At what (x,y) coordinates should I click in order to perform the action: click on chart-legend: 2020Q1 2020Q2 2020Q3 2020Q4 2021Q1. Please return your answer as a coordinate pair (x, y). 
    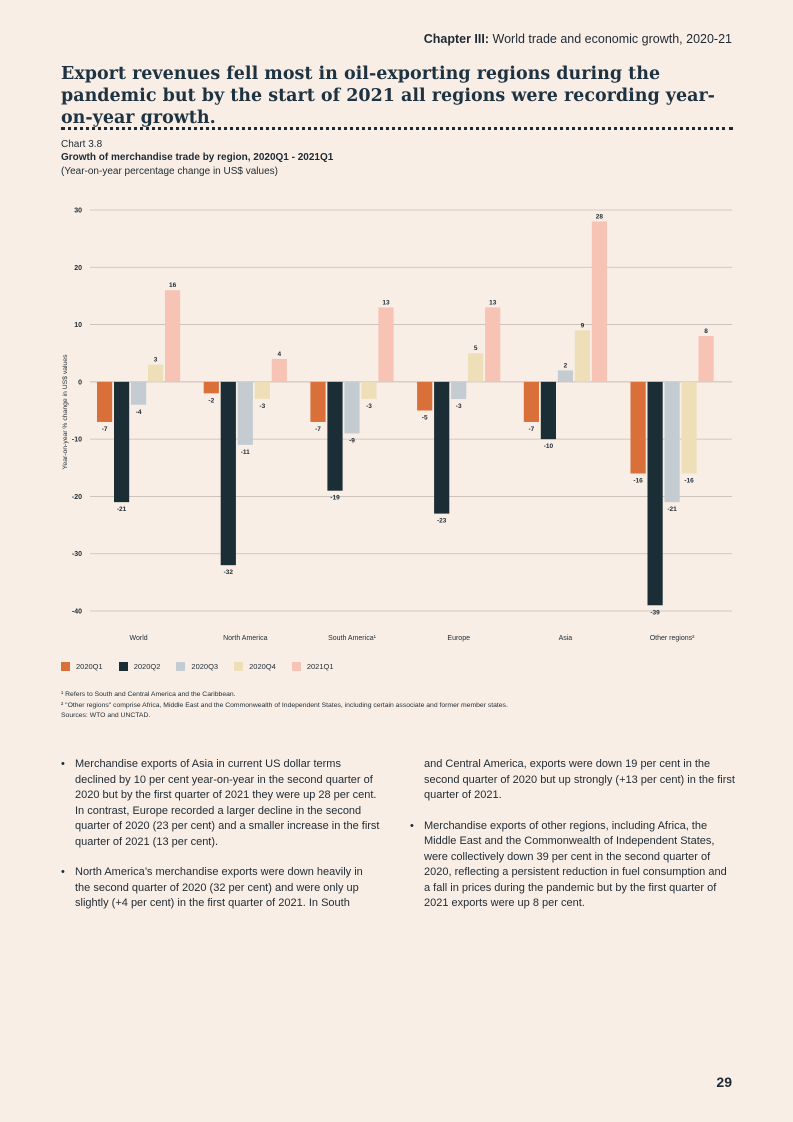
    Looking at the image, I should click on (197, 666).